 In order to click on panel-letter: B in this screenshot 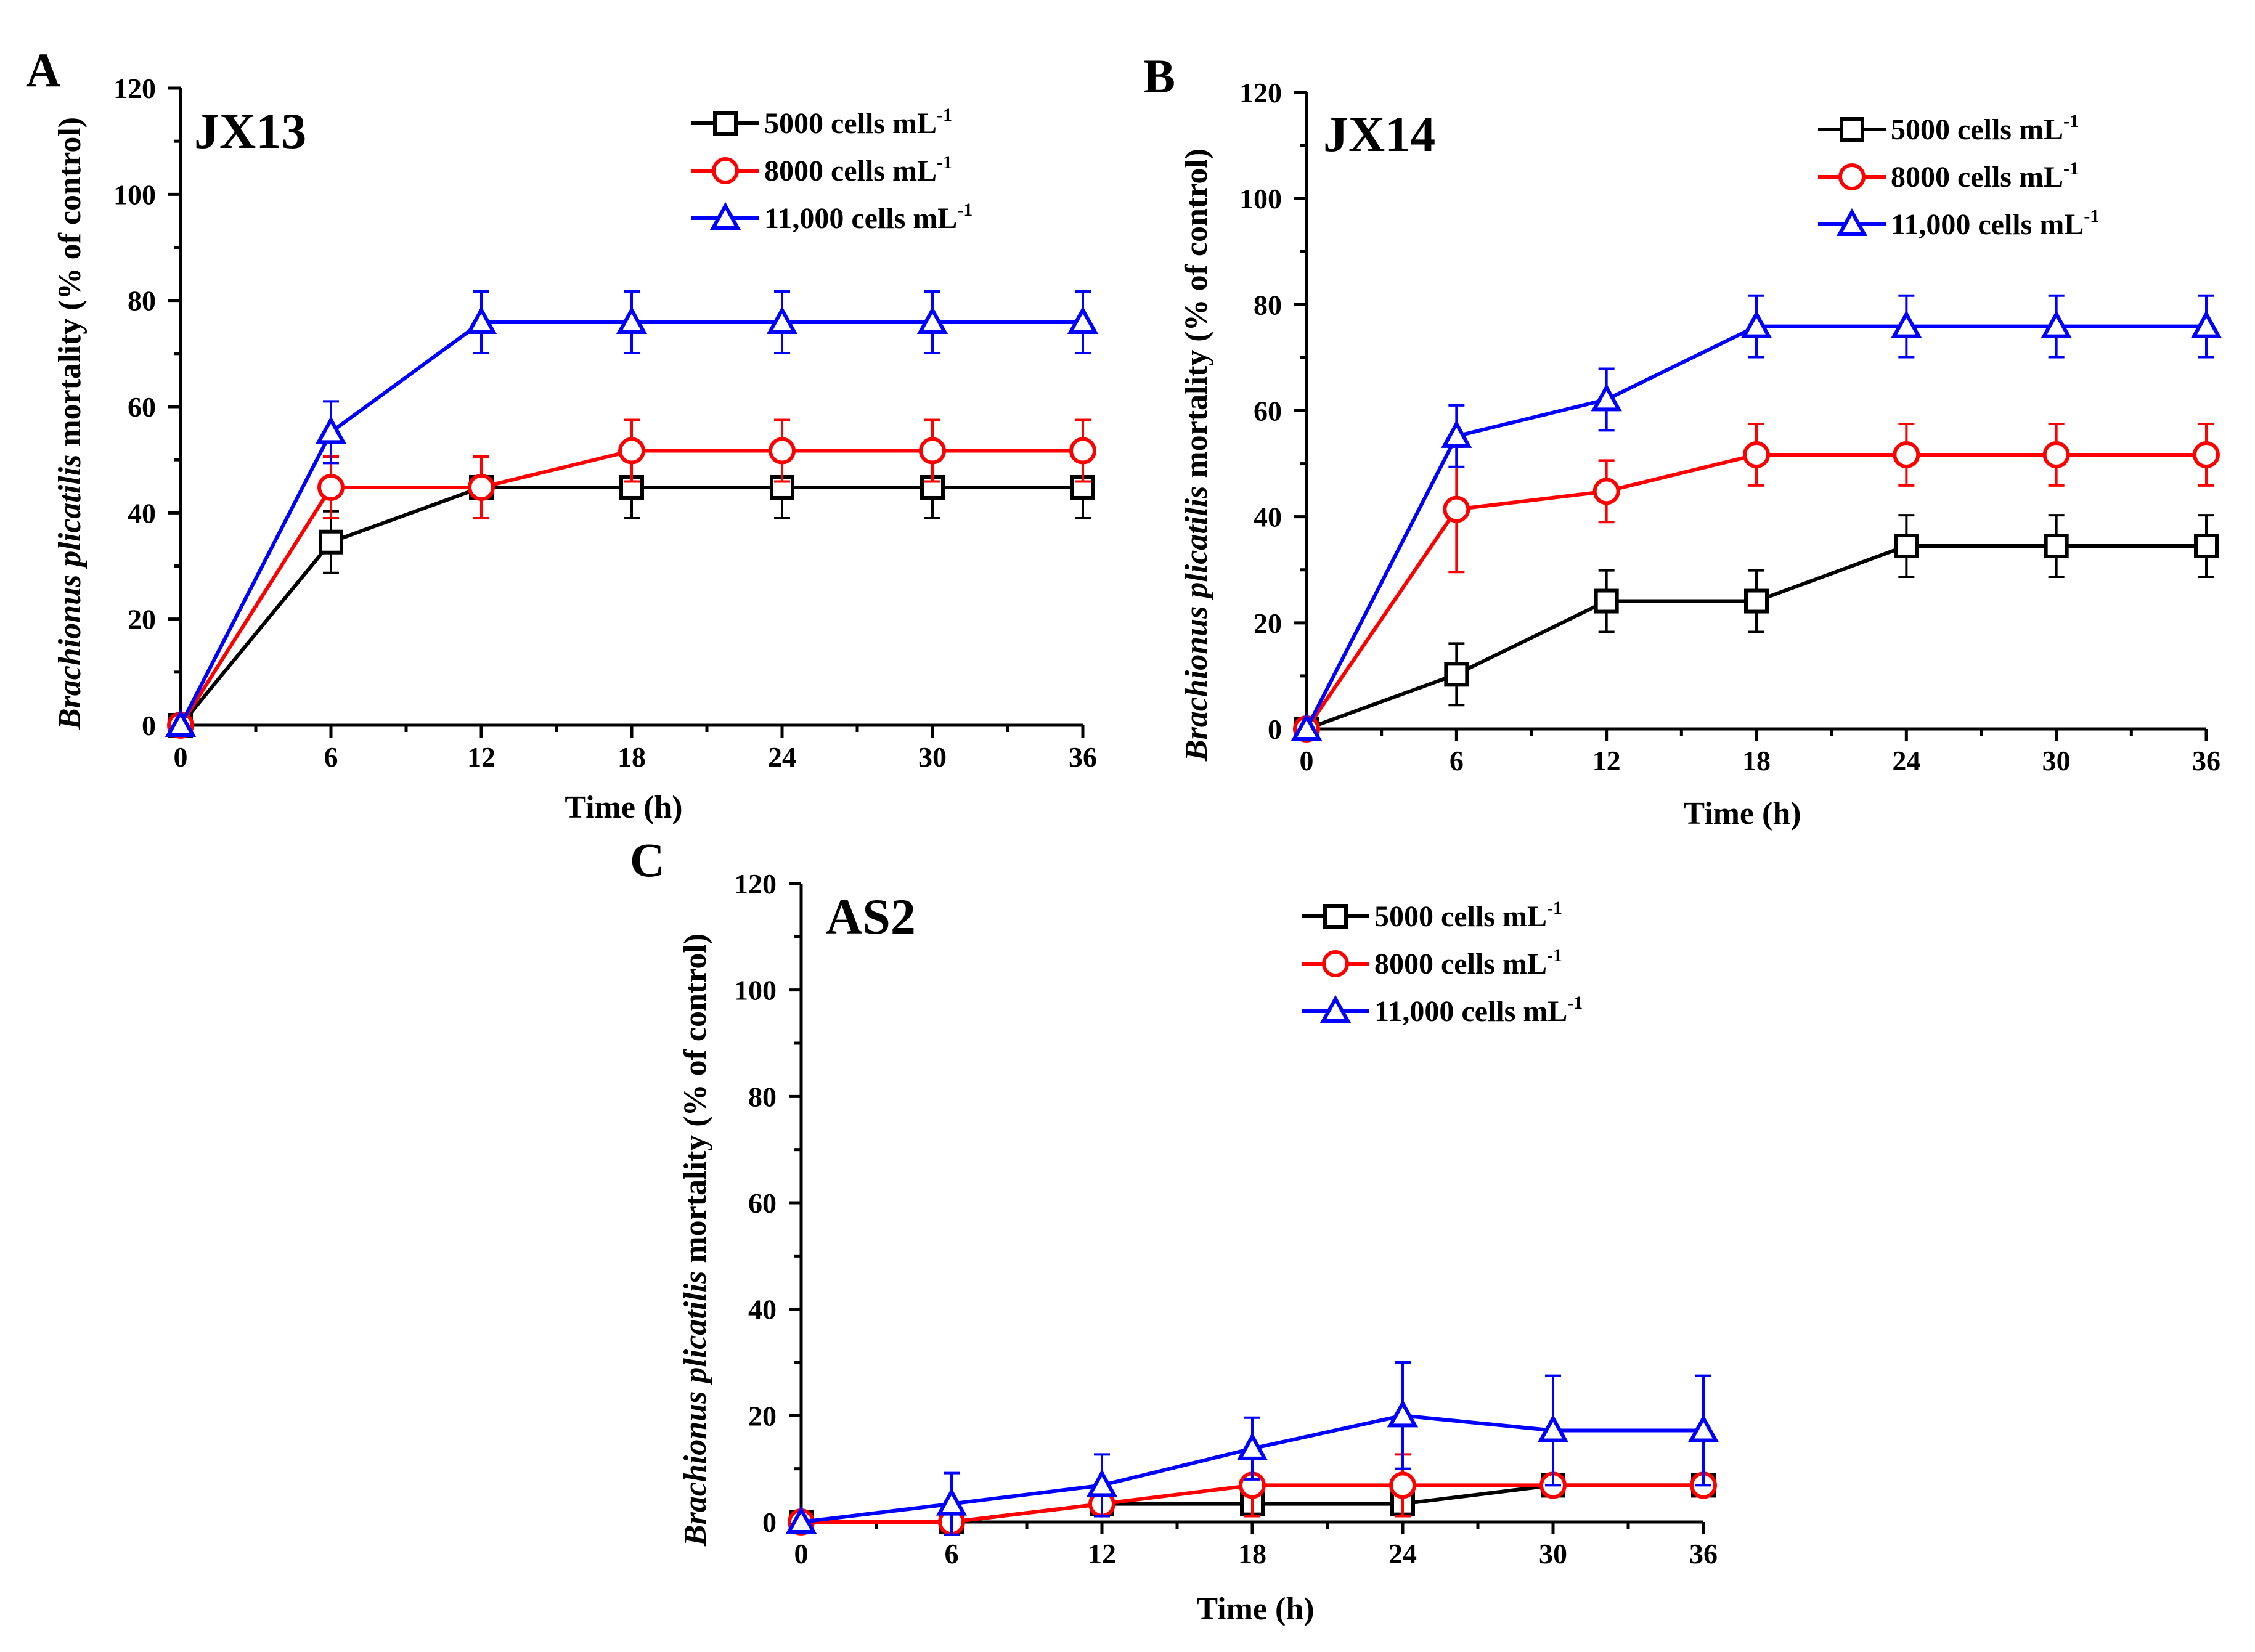, I will do `click(1159, 76)`.